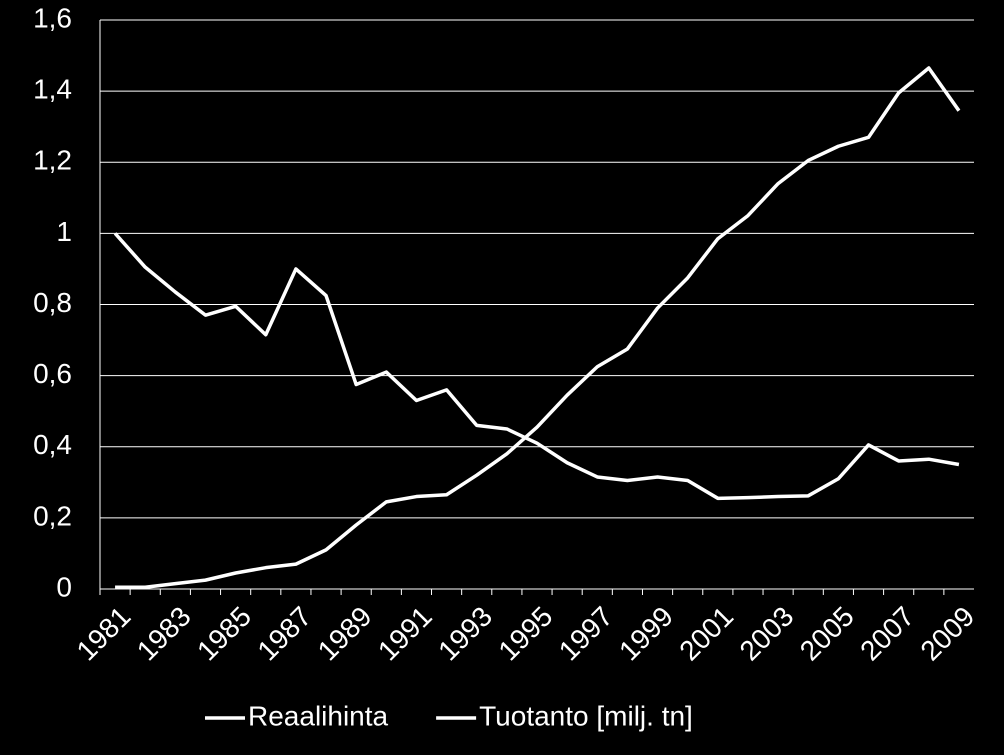 The image size is (1004, 755). I want to click on legend-label: Reaalihinta, so click(318, 715).